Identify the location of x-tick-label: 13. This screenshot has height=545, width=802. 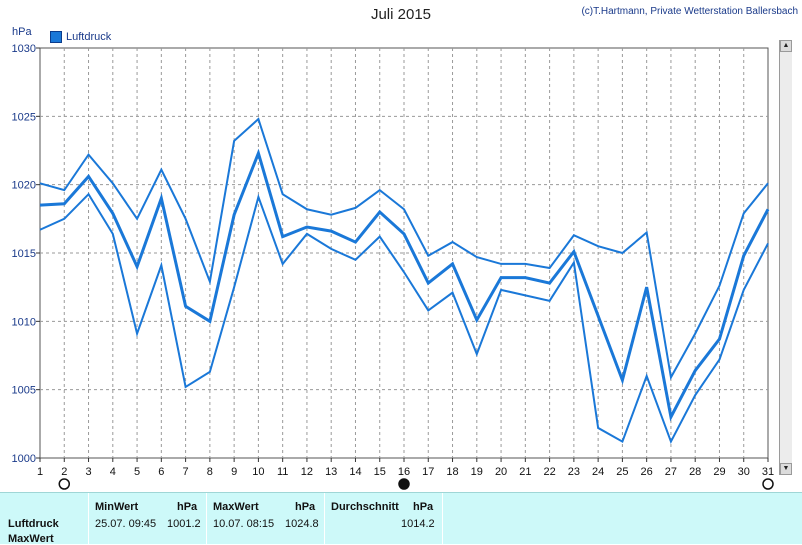
(331, 472).